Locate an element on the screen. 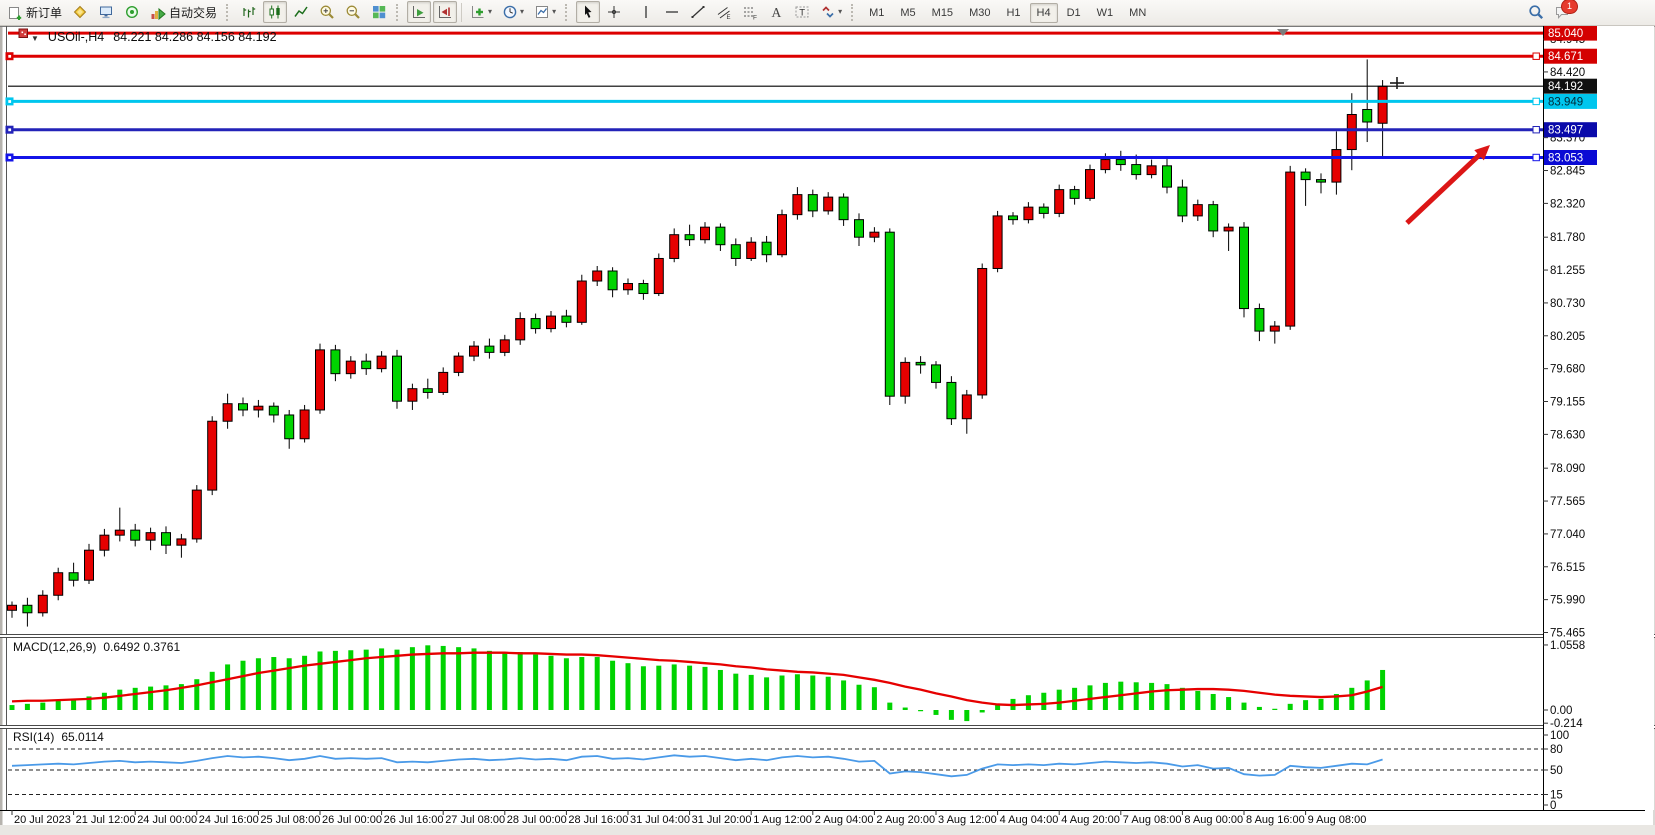  channel-button: E is located at coordinates (724, 12).